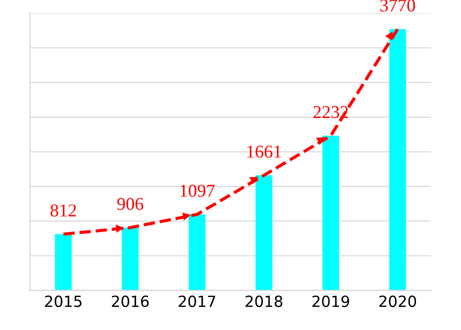  I want to click on x-tick-label: 2017, so click(197, 302).